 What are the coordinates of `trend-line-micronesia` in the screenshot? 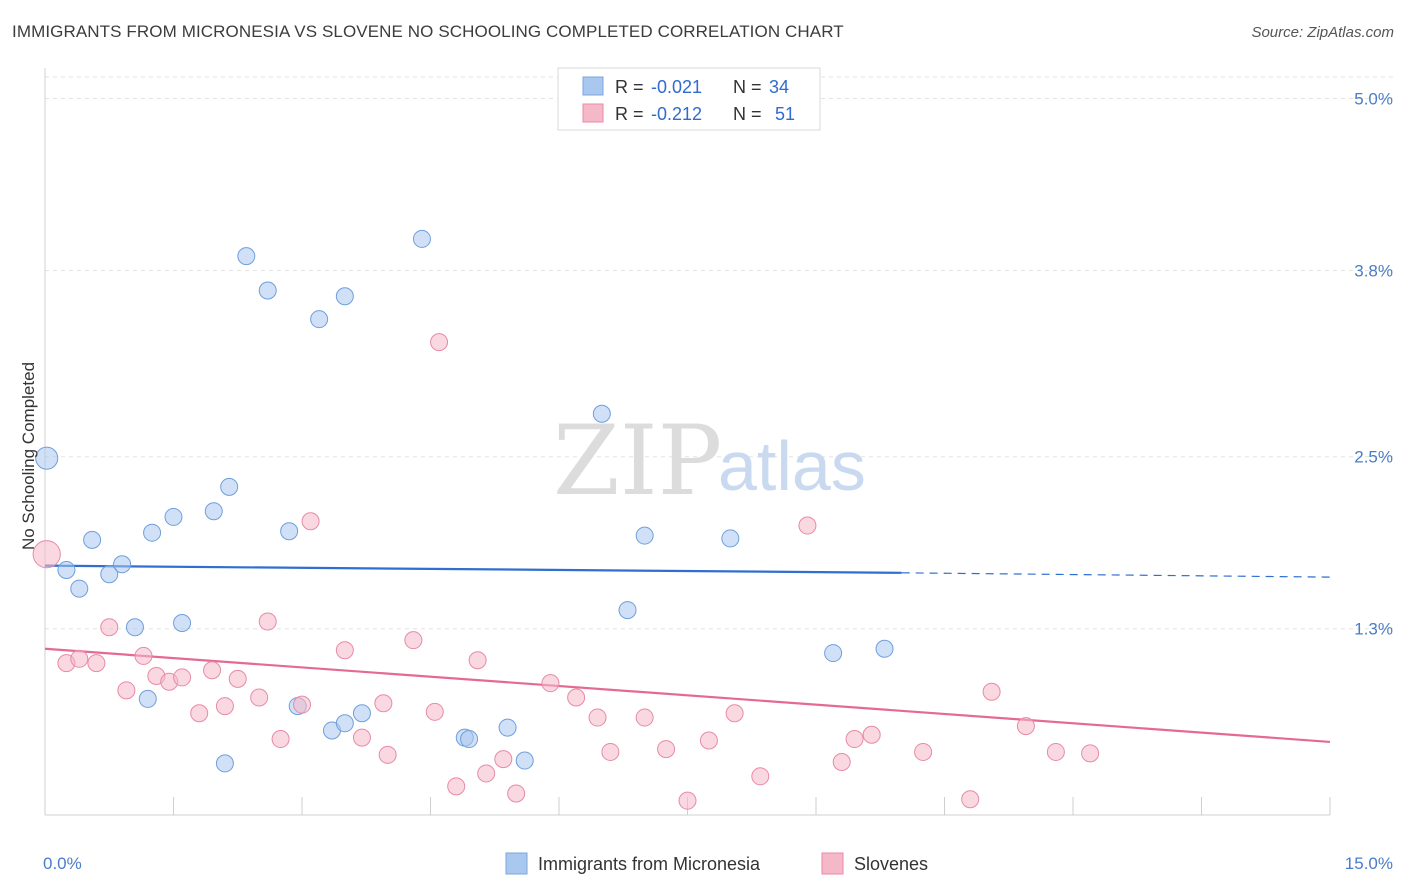 It's located at (473, 569).